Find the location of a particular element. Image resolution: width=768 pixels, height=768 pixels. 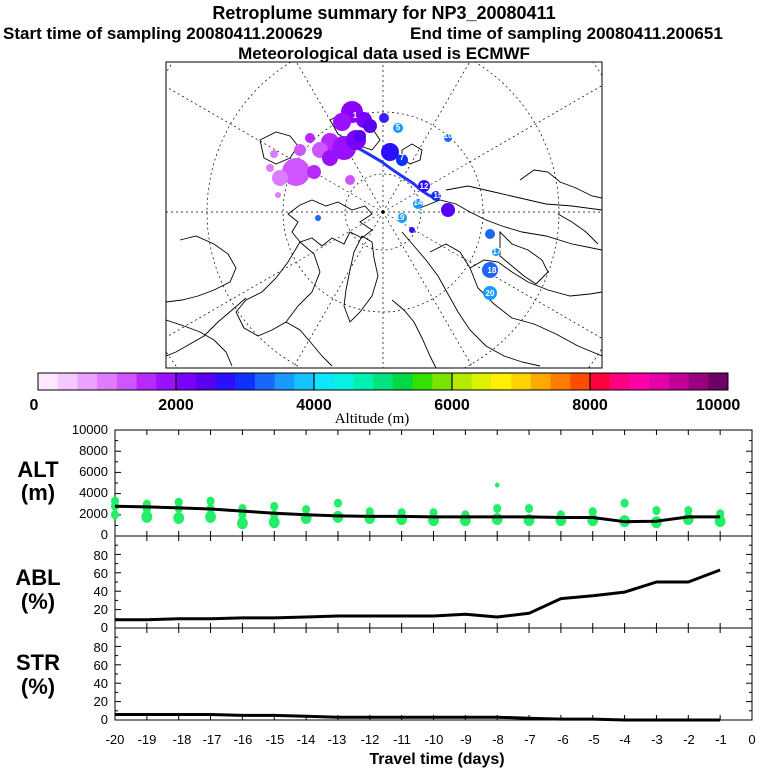

time-label-16: 16 is located at coordinates (380, 182).